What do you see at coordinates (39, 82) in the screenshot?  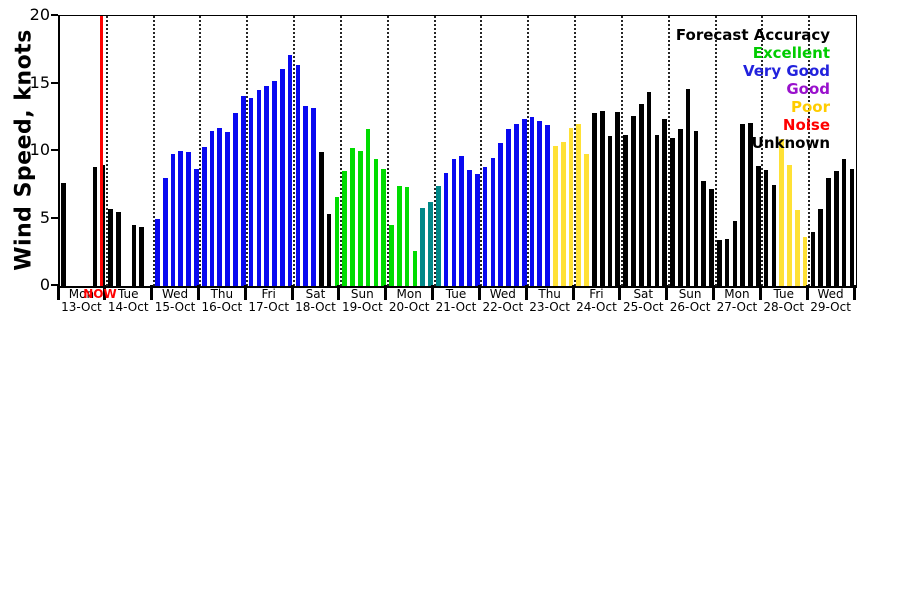 I see `y-tick-label: 15` at bounding box center [39, 82].